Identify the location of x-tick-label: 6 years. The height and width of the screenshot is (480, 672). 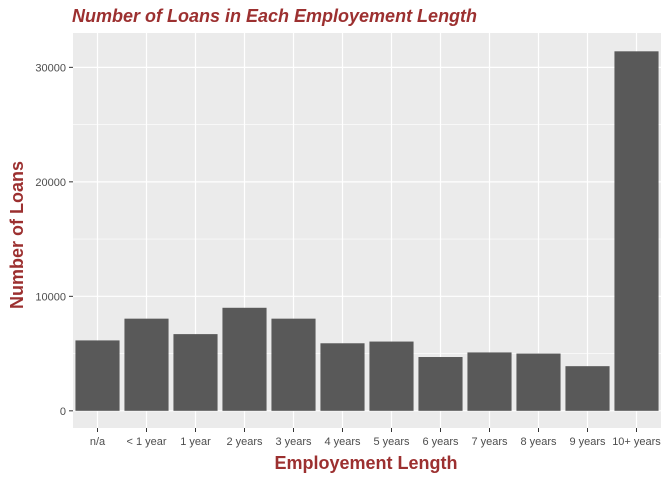
(440, 442).